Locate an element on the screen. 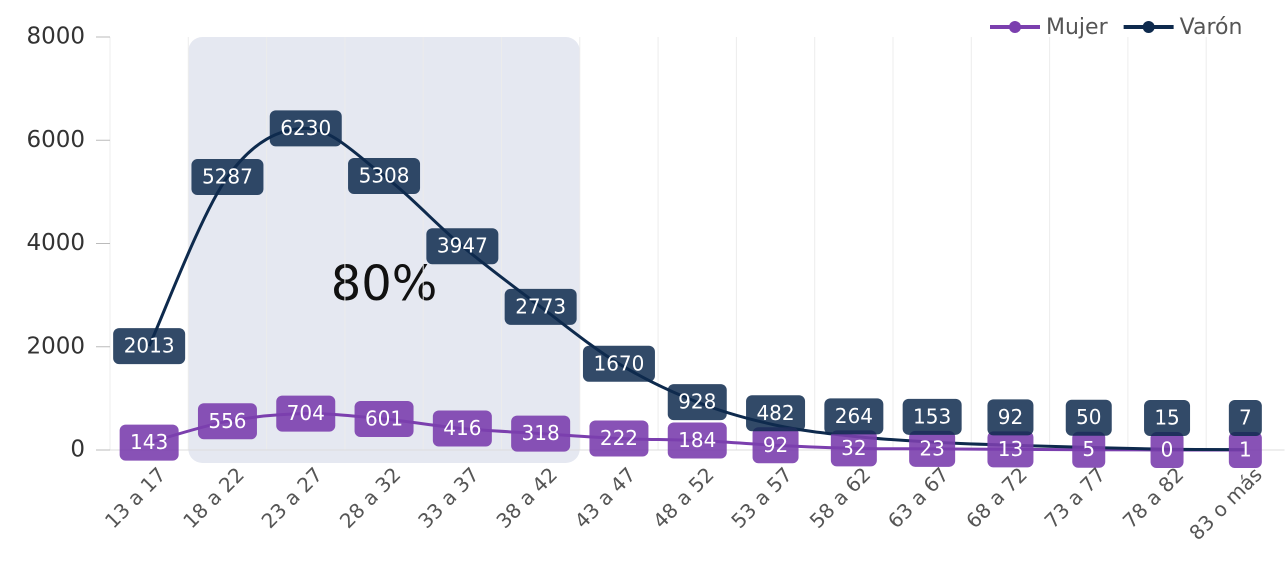 The image size is (1285, 565). data-label: 1 is located at coordinates (1245, 449).